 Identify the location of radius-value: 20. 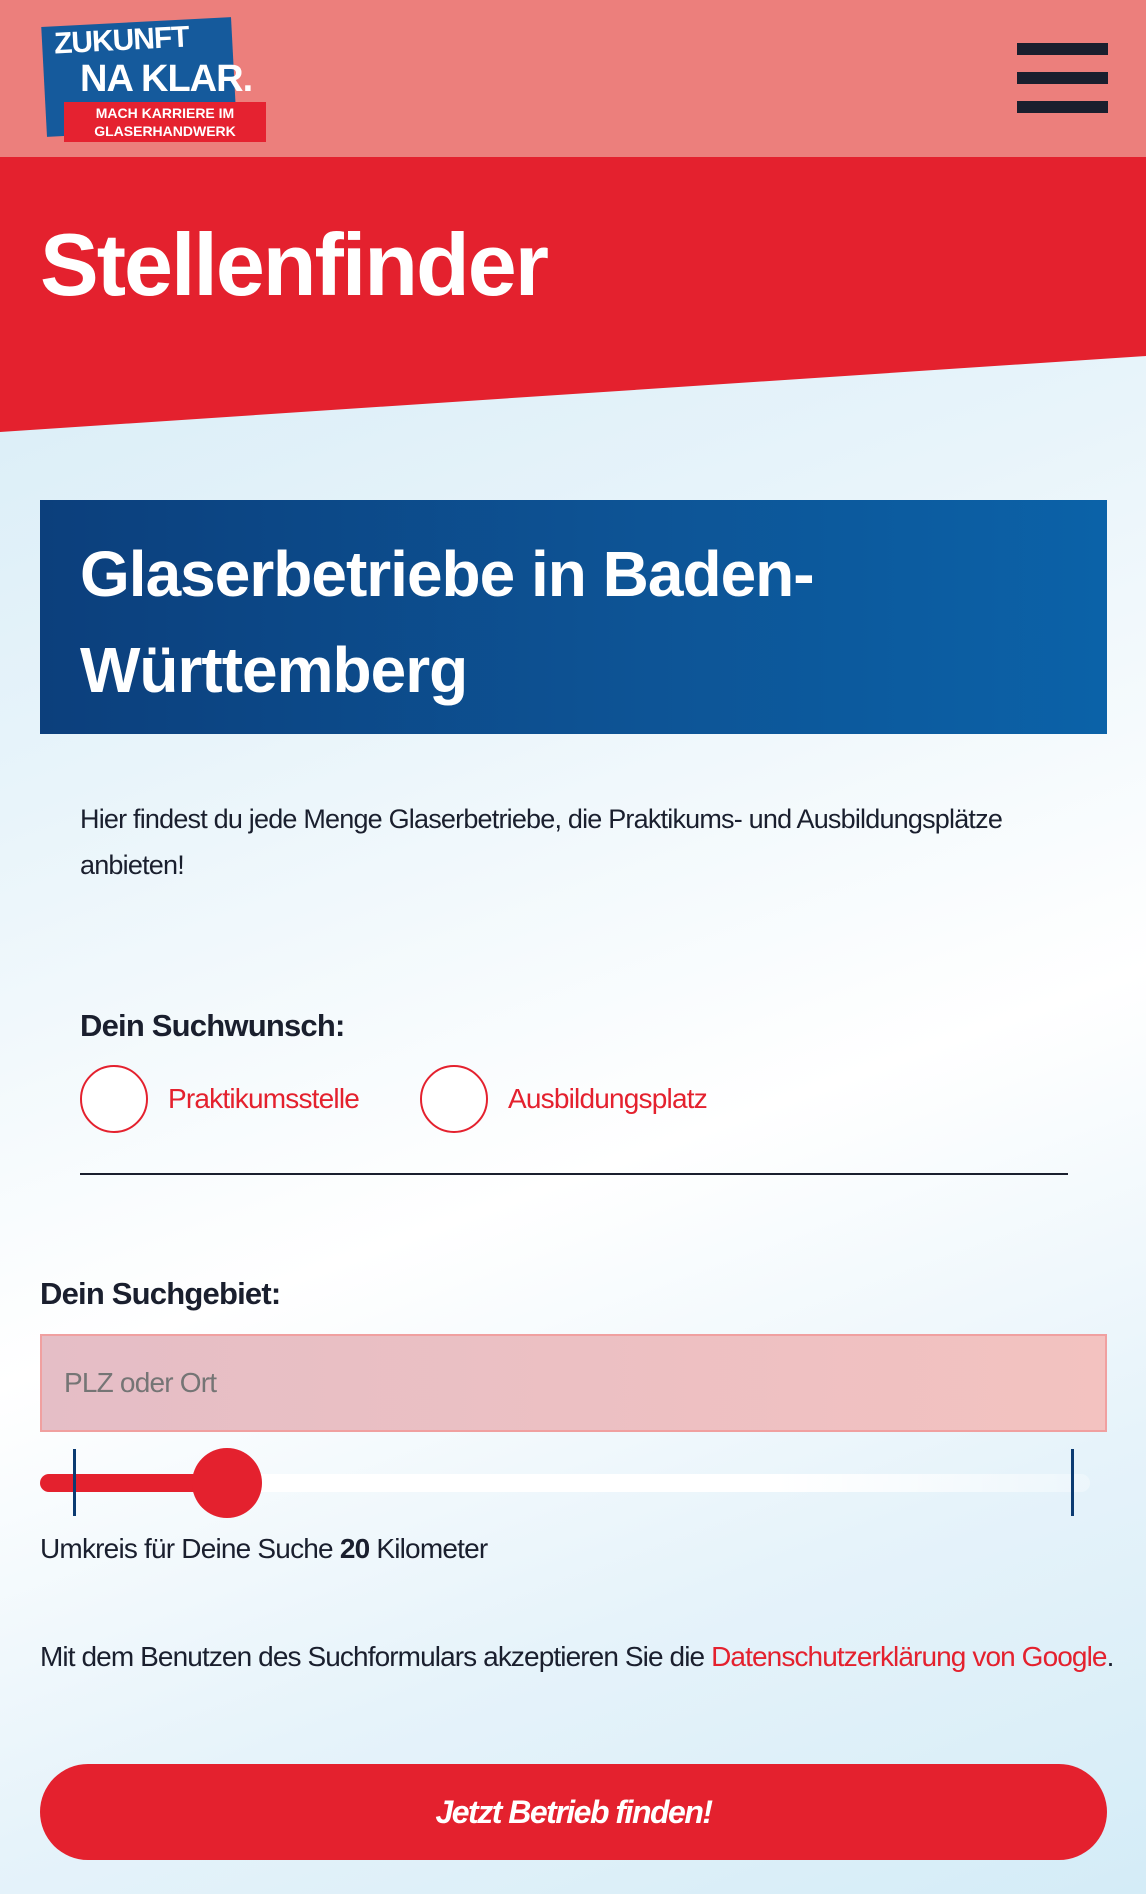
(354, 1548).